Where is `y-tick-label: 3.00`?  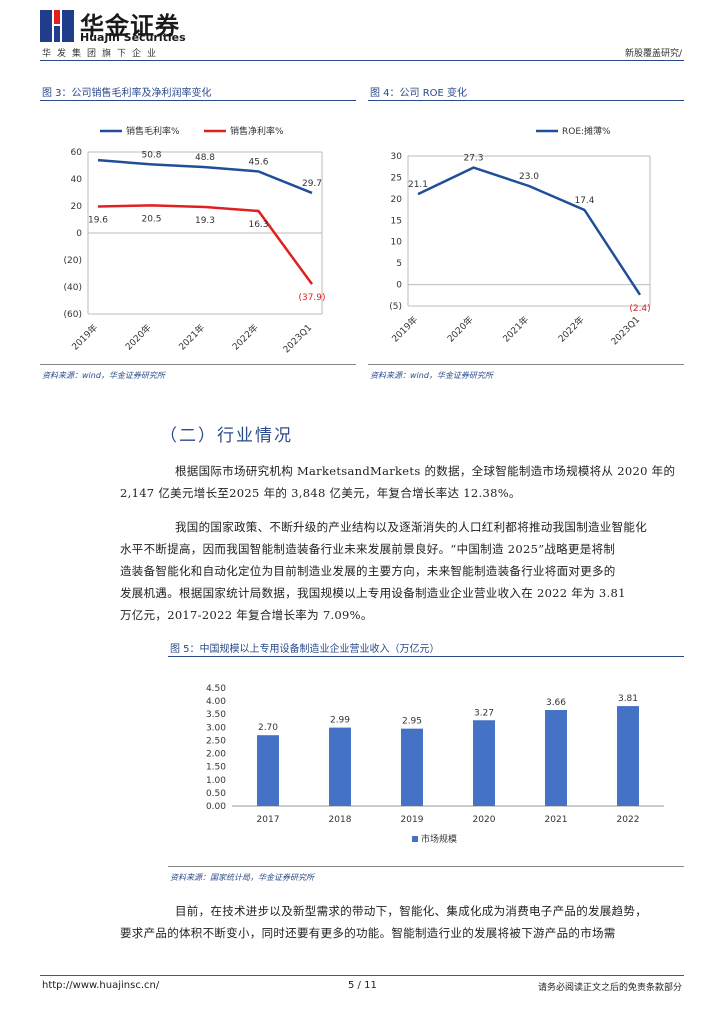 y-tick-label: 3.00 is located at coordinates (216, 728).